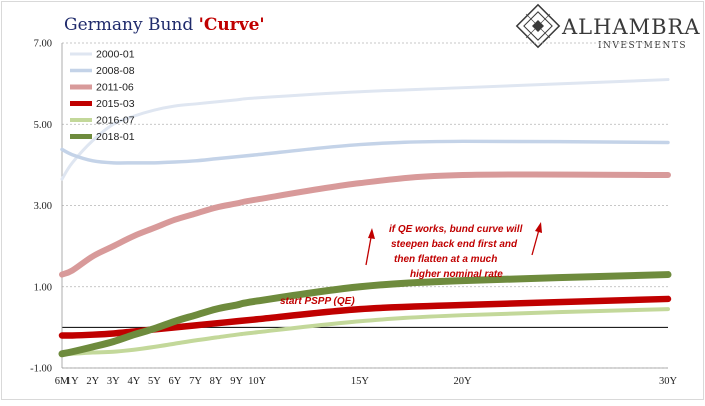 The image size is (705, 406). What do you see at coordinates (115, 121) in the screenshot?
I see `legend-label: 2016-07` at bounding box center [115, 121].